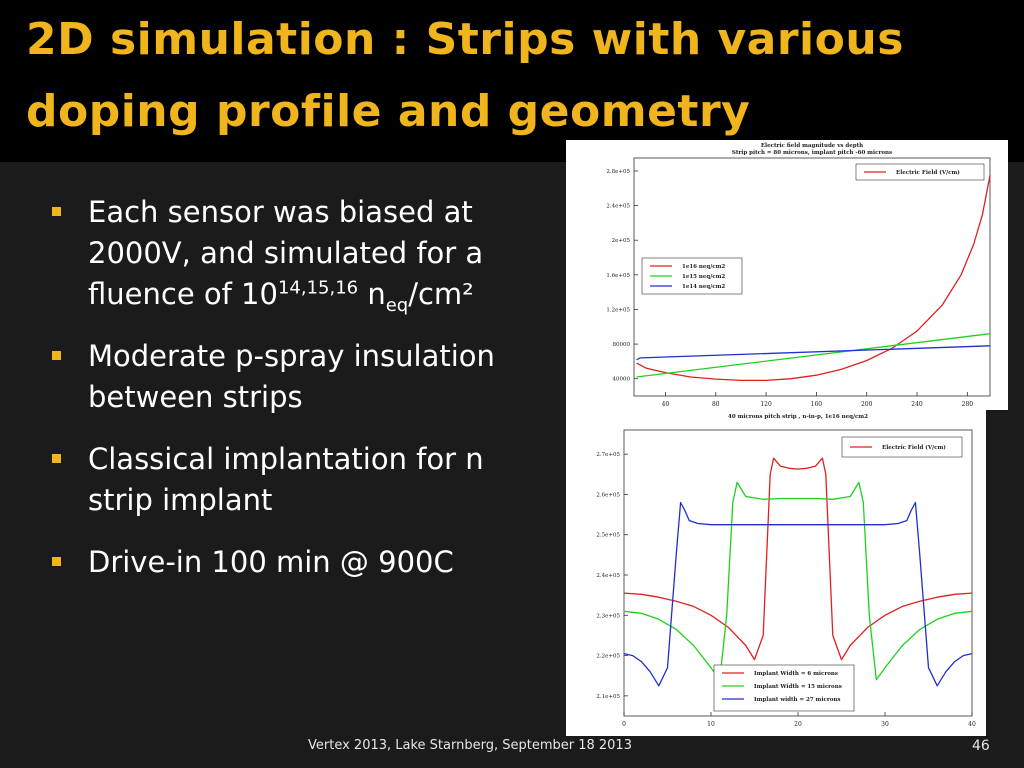 The width and height of the screenshot is (1024, 768). What do you see at coordinates (271, 562) in the screenshot?
I see `bullet-text: Drive-in 100 min @ 900C` at bounding box center [271, 562].